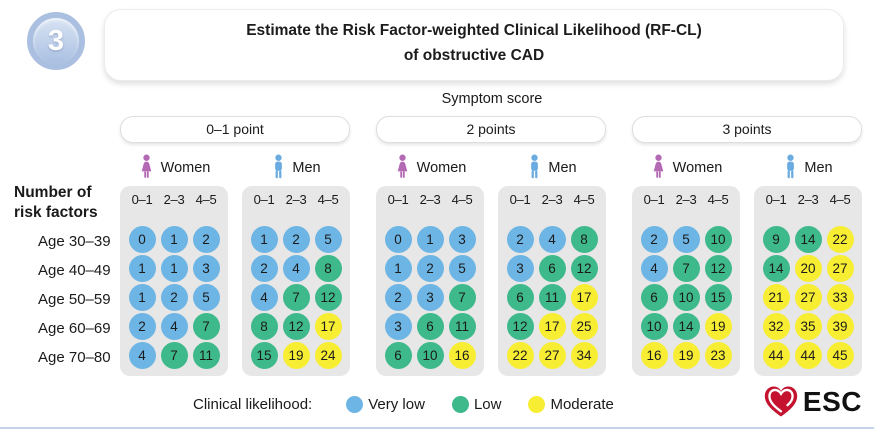  Describe the element at coordinates (74, 328) in the screenshot. I see `age-row-label: Age 60–69` at that location.